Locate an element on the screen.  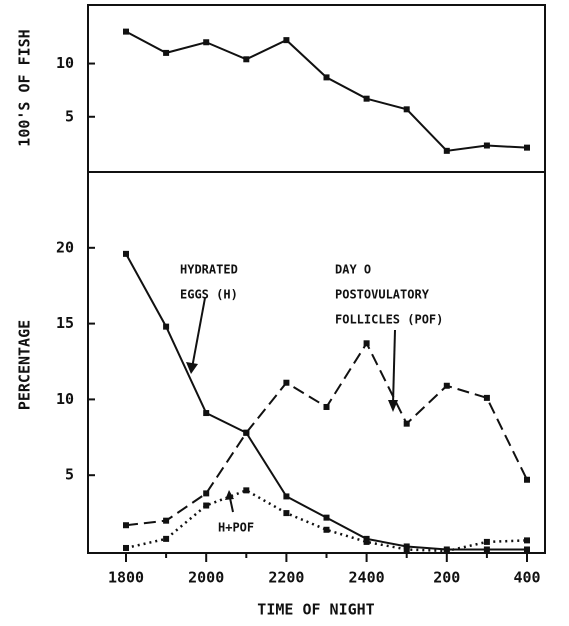
x-axis-label: TIME OF NIGHT is located at coordinates (315, 610).